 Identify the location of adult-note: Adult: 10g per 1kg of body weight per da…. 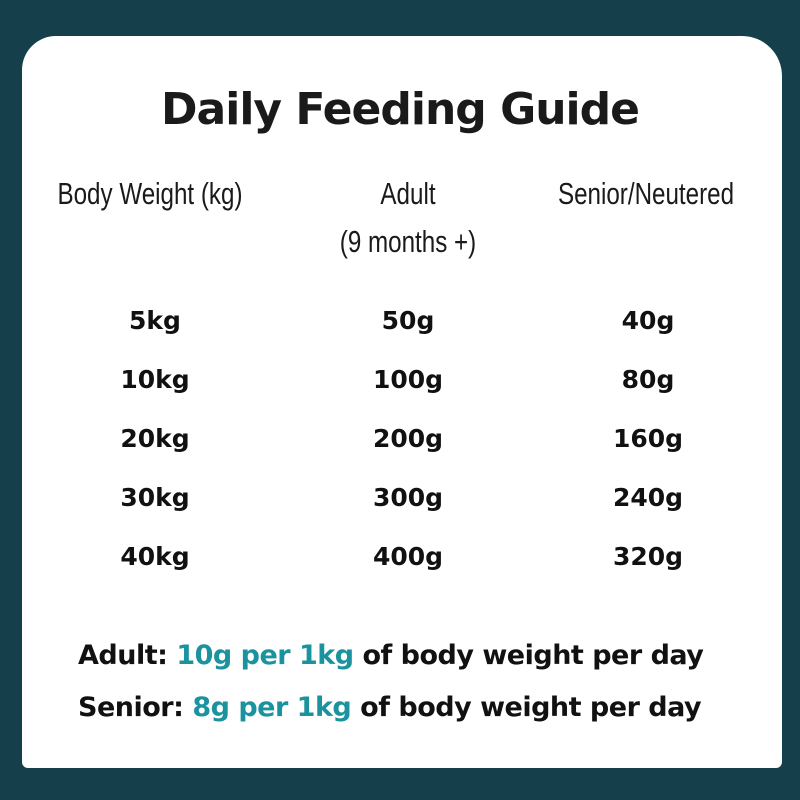
(391, 655).